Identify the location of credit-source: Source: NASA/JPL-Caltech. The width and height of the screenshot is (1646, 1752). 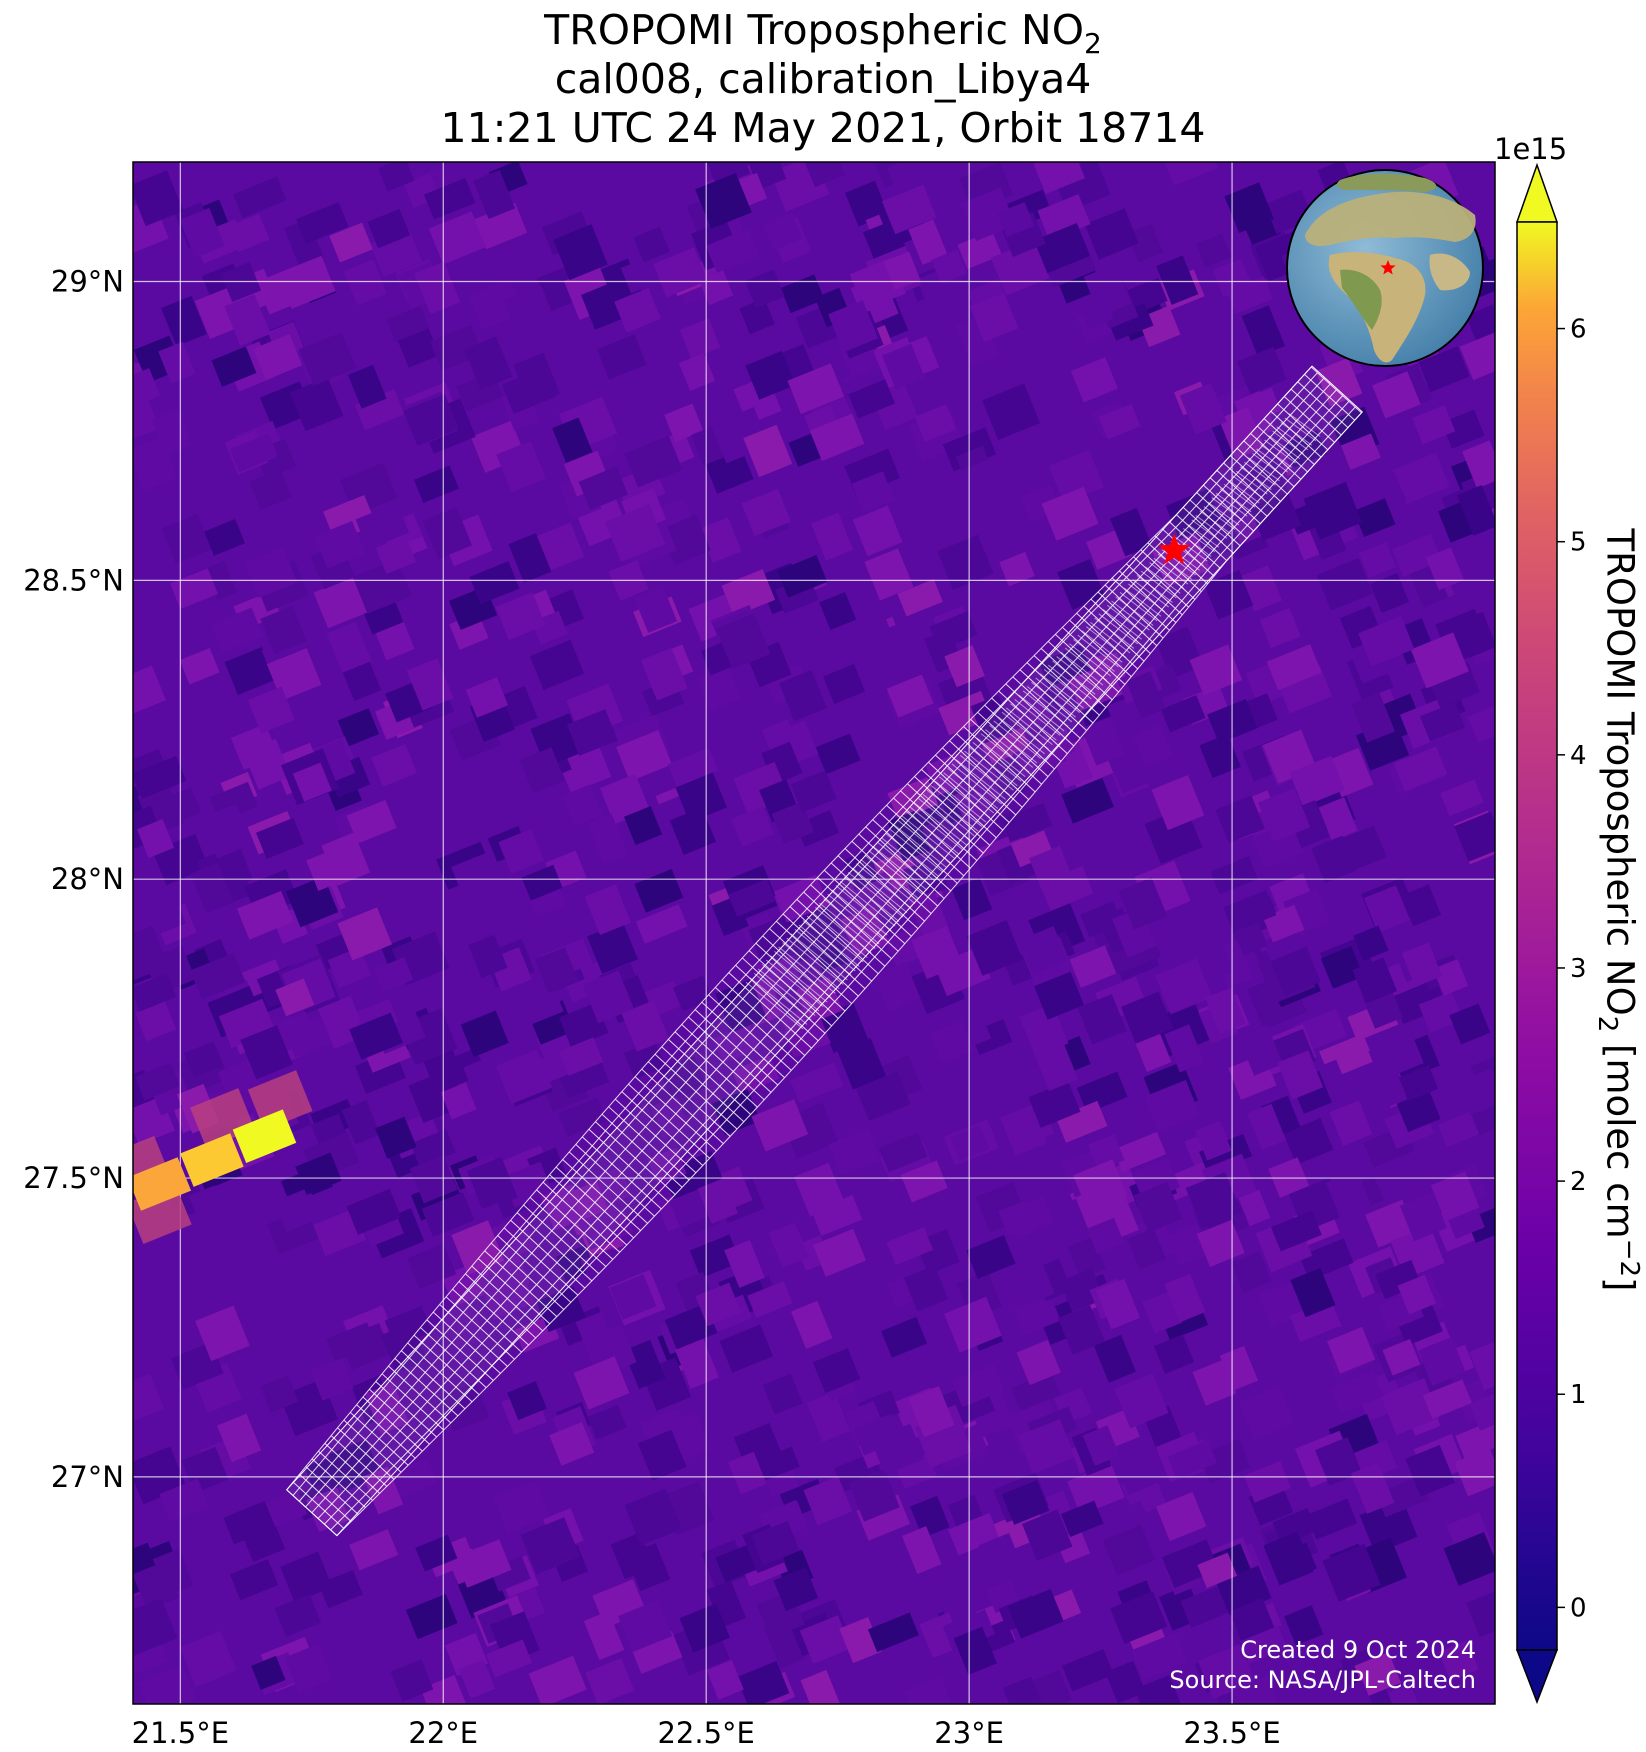
(1322, 1680).